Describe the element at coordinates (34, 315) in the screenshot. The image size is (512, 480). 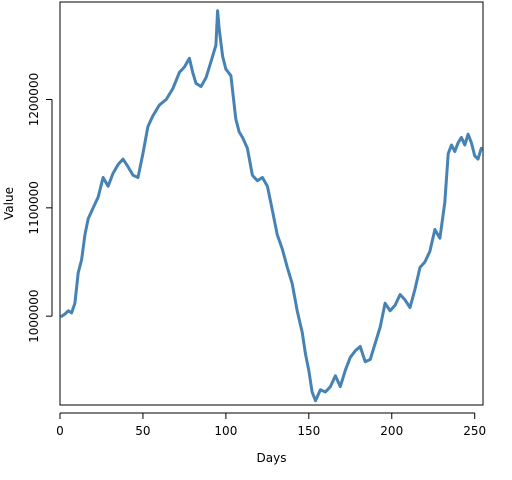
I see `y-tick-label: 1000000` at that location.